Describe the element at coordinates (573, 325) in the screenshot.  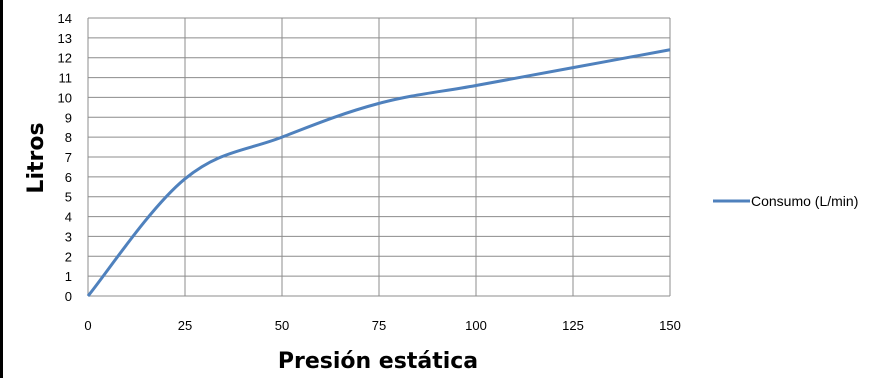
I see `x-tick-label: 125` at that location.